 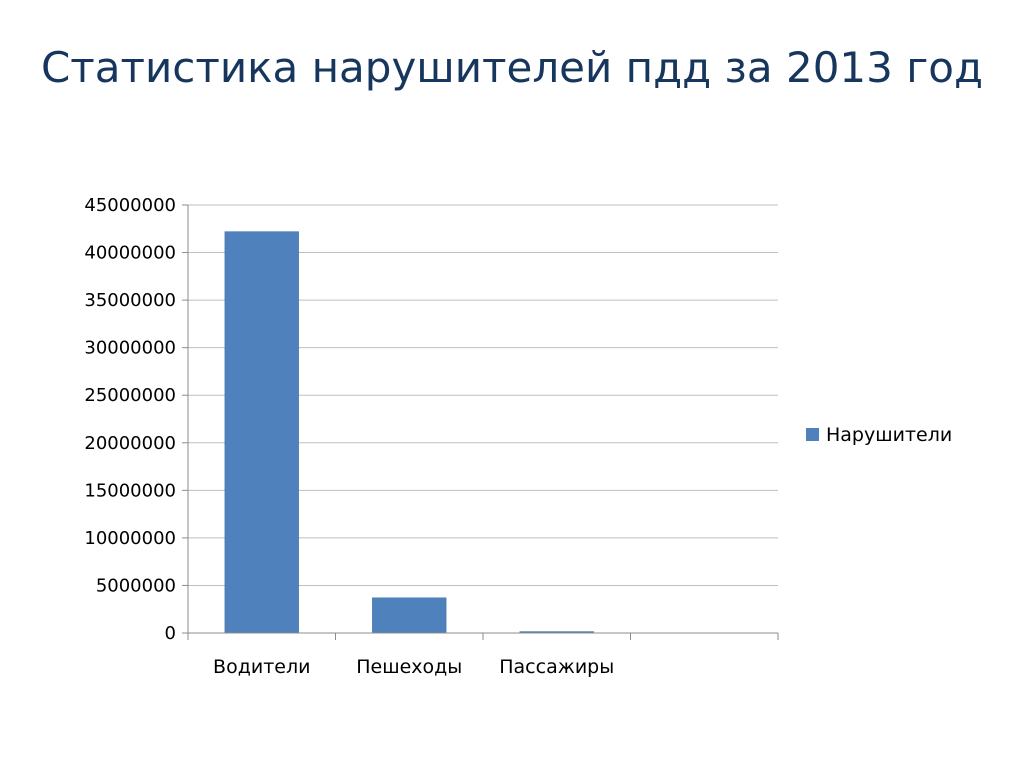 What do you see at coordinates (512, 67) in the screenshot?
I see `slide-title: Статистика нарушителей пдд за 2013 год` at bounding box center [512, 67].